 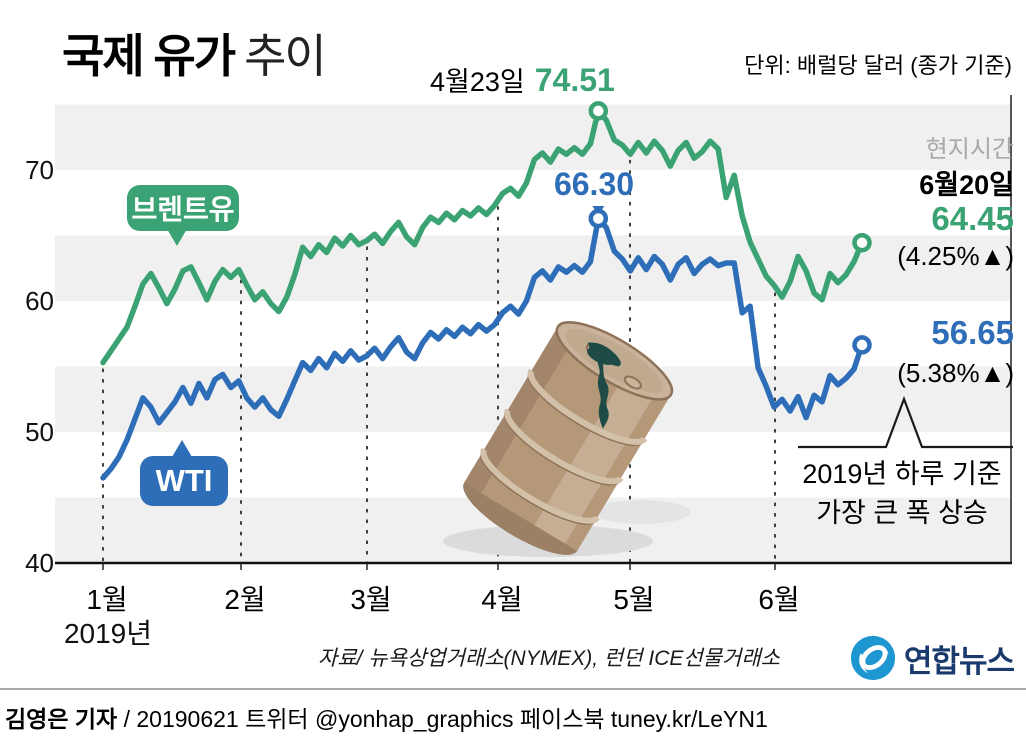 I want to click on wti-last-value: 56.65, so click(x=972, y=332).